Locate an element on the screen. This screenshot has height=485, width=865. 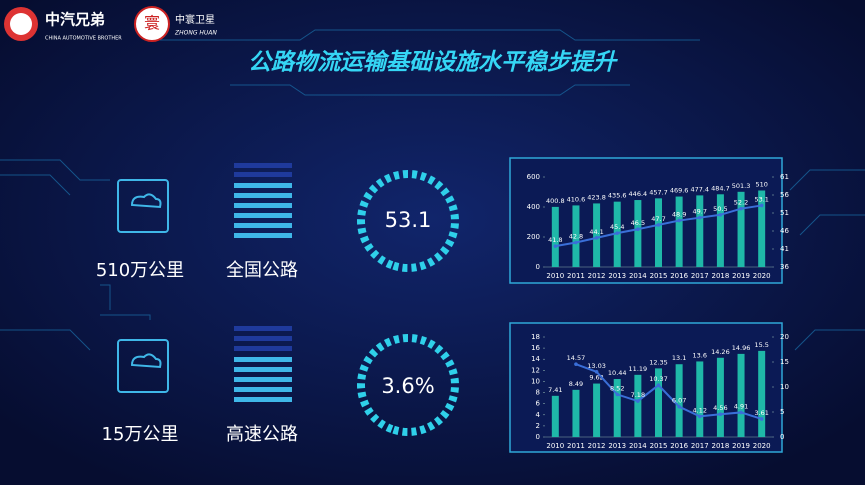
y2-tick-label: 5 is located at coordinates (782, 412).